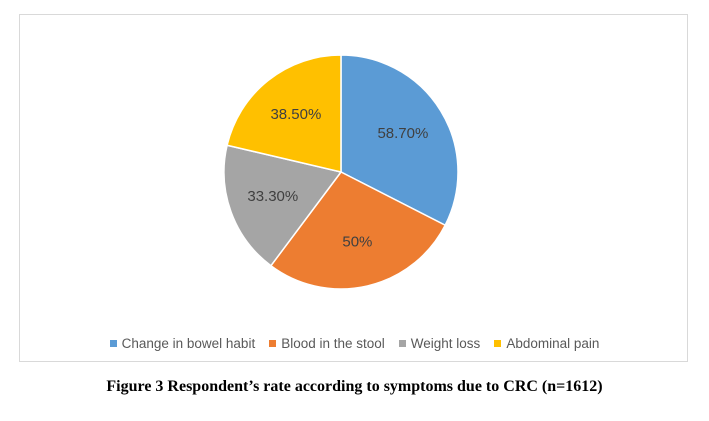 The height and width of the screenshot is (421, 709). Describe the element at coordinates (188, 343) in the screenshot. I see `legend-label: Change in bowel habit` at that location.